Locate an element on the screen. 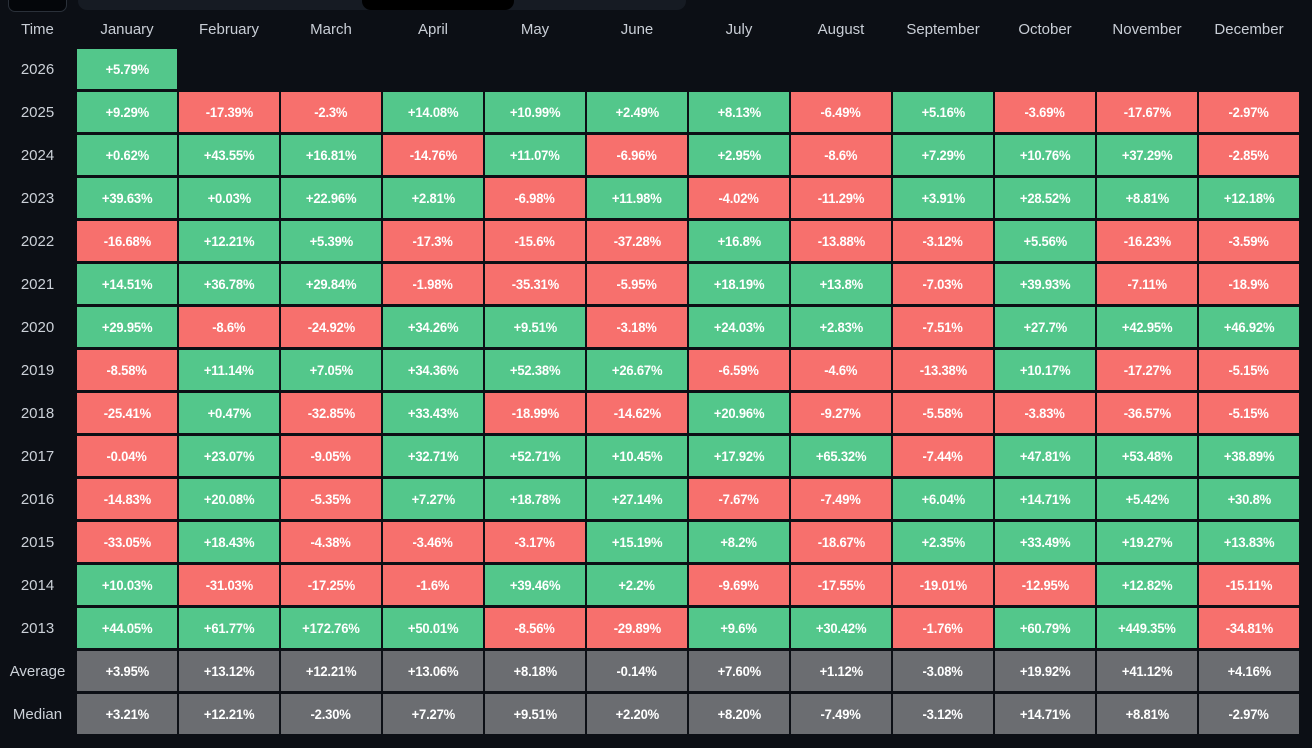 Image resolution: width=1312 pixels, height=748 pixels. cell-2016-june: +27.14% is located at coordinates (637, 499).